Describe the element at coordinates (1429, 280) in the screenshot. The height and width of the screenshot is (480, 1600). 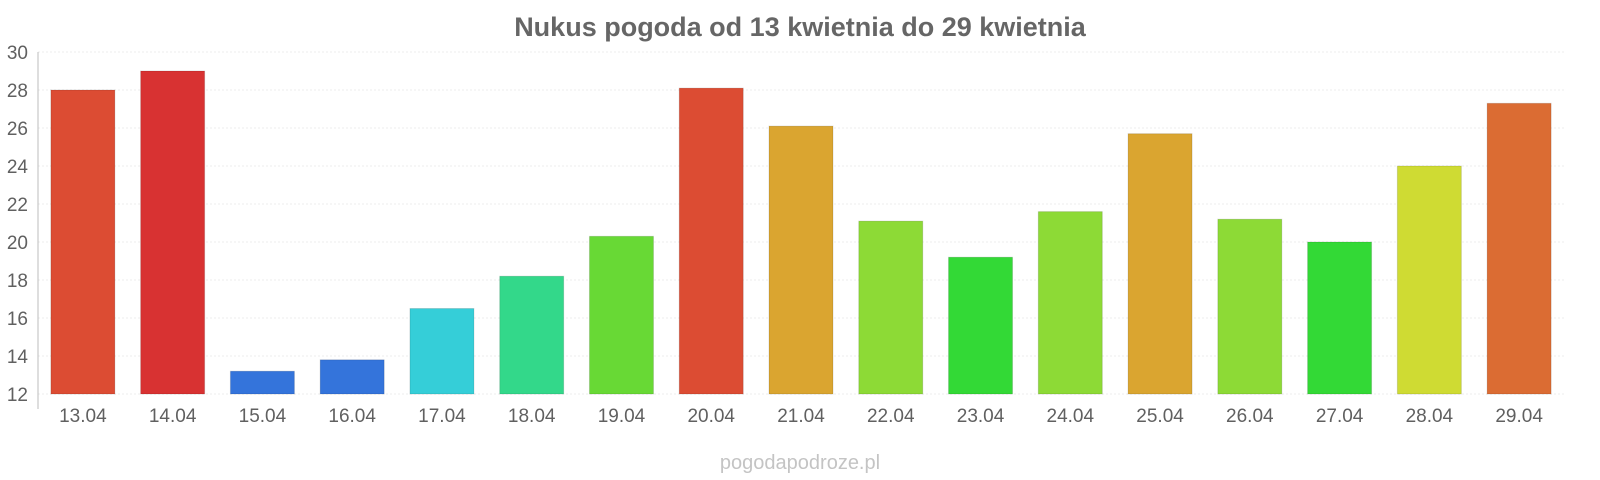
I see `bar-28.04` at that location.